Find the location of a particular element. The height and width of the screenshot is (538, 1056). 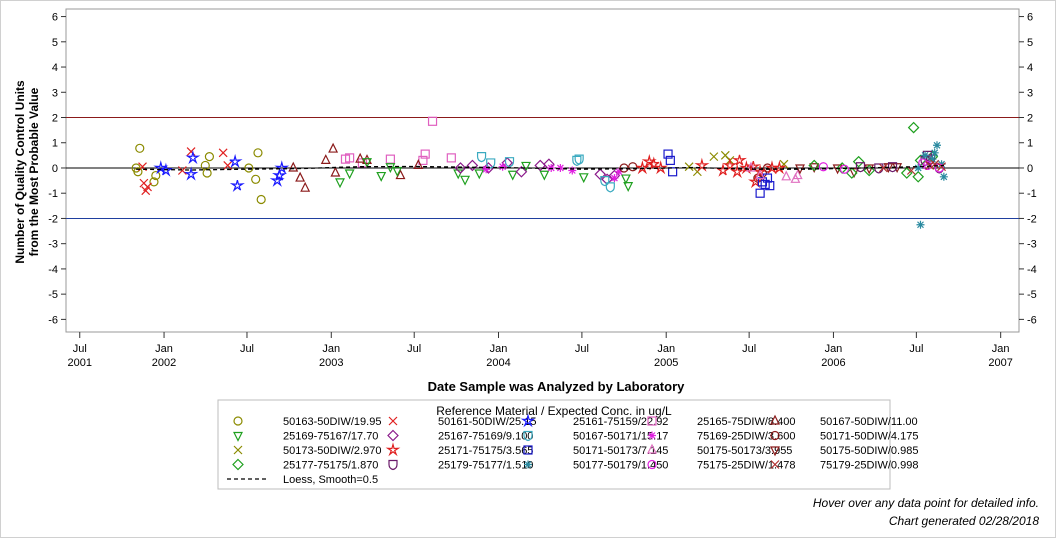

legend-label: 50161-50DIW/25.15 is located at coordinates (487, 422).